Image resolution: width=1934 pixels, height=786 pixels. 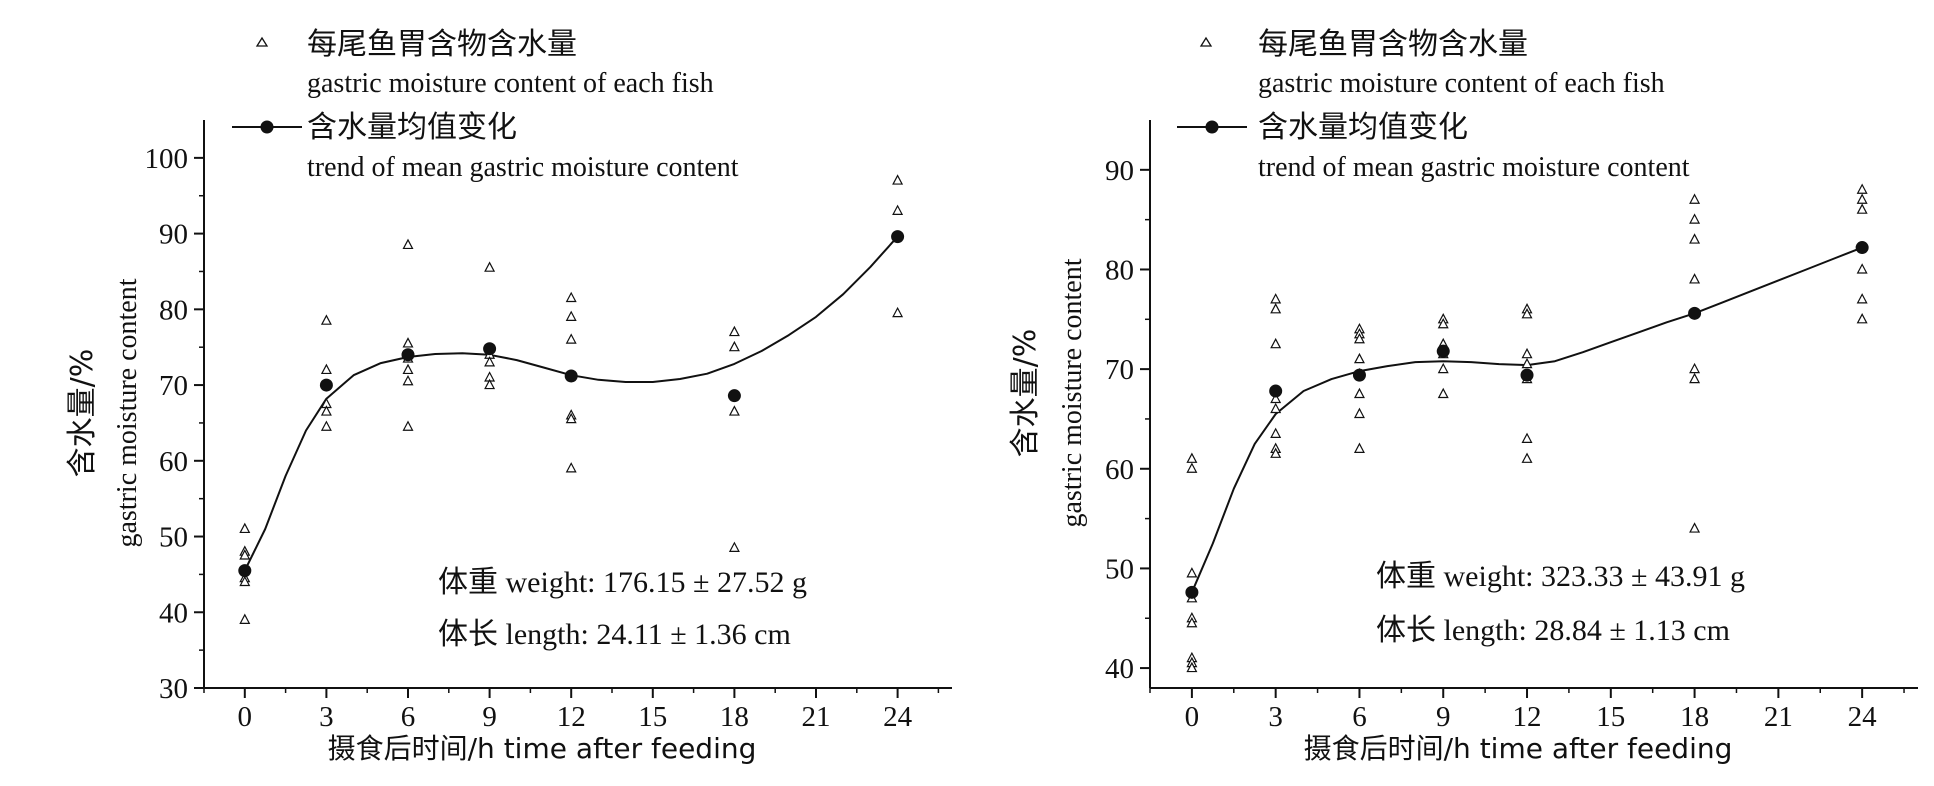 What do you see at coordinates (816, 717) in the screenshot?
I see `x-tick-label: 21` at bounding box center [816, 717].